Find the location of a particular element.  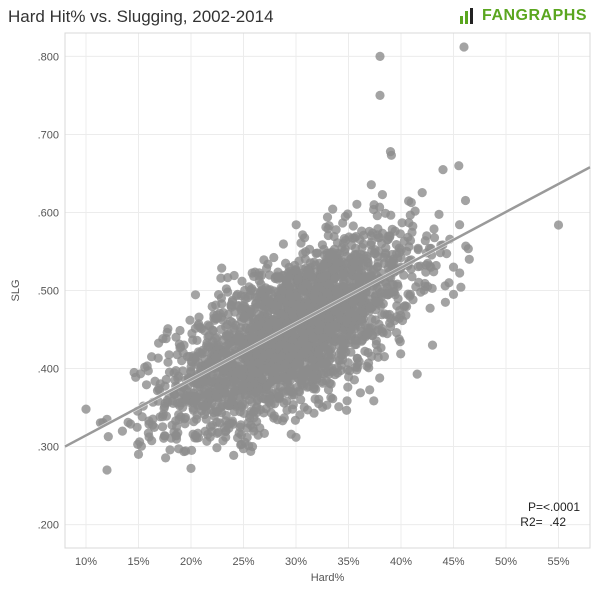

x-axis-label: Hard% is located at coordinates (328, 578).